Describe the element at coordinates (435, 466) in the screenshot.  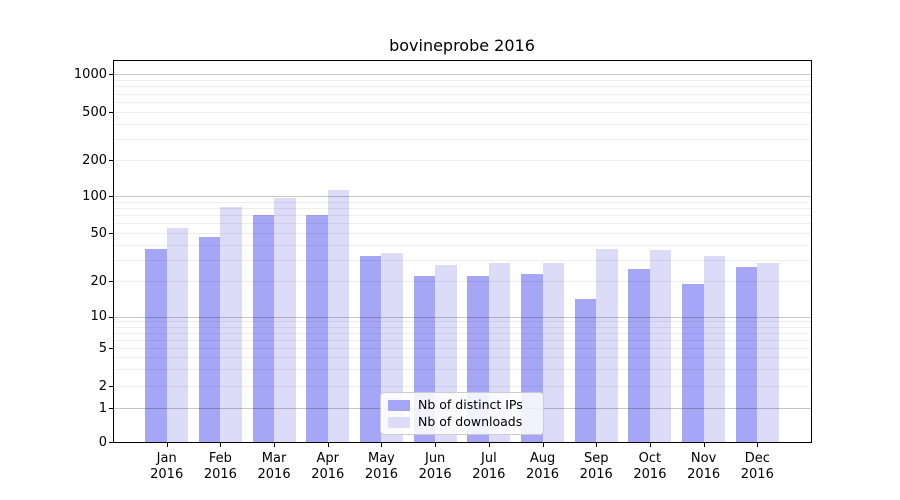
I see `x-tick-label: Jun 2016` at that location.